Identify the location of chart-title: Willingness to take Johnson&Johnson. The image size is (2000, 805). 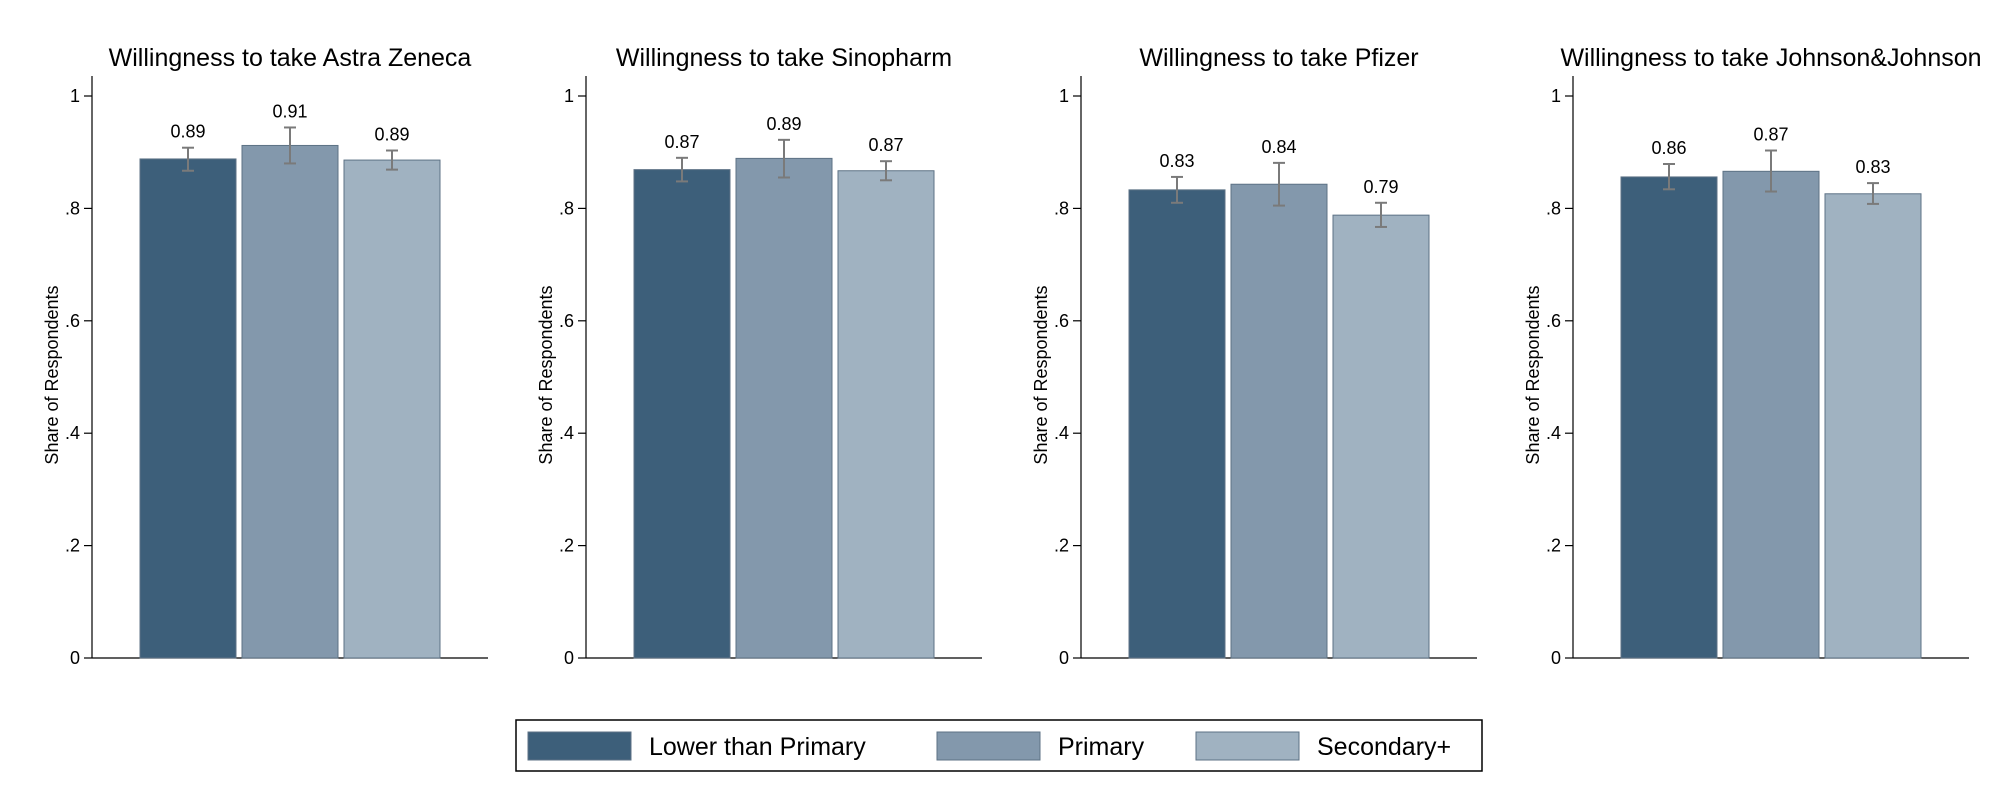
(1770, 58).